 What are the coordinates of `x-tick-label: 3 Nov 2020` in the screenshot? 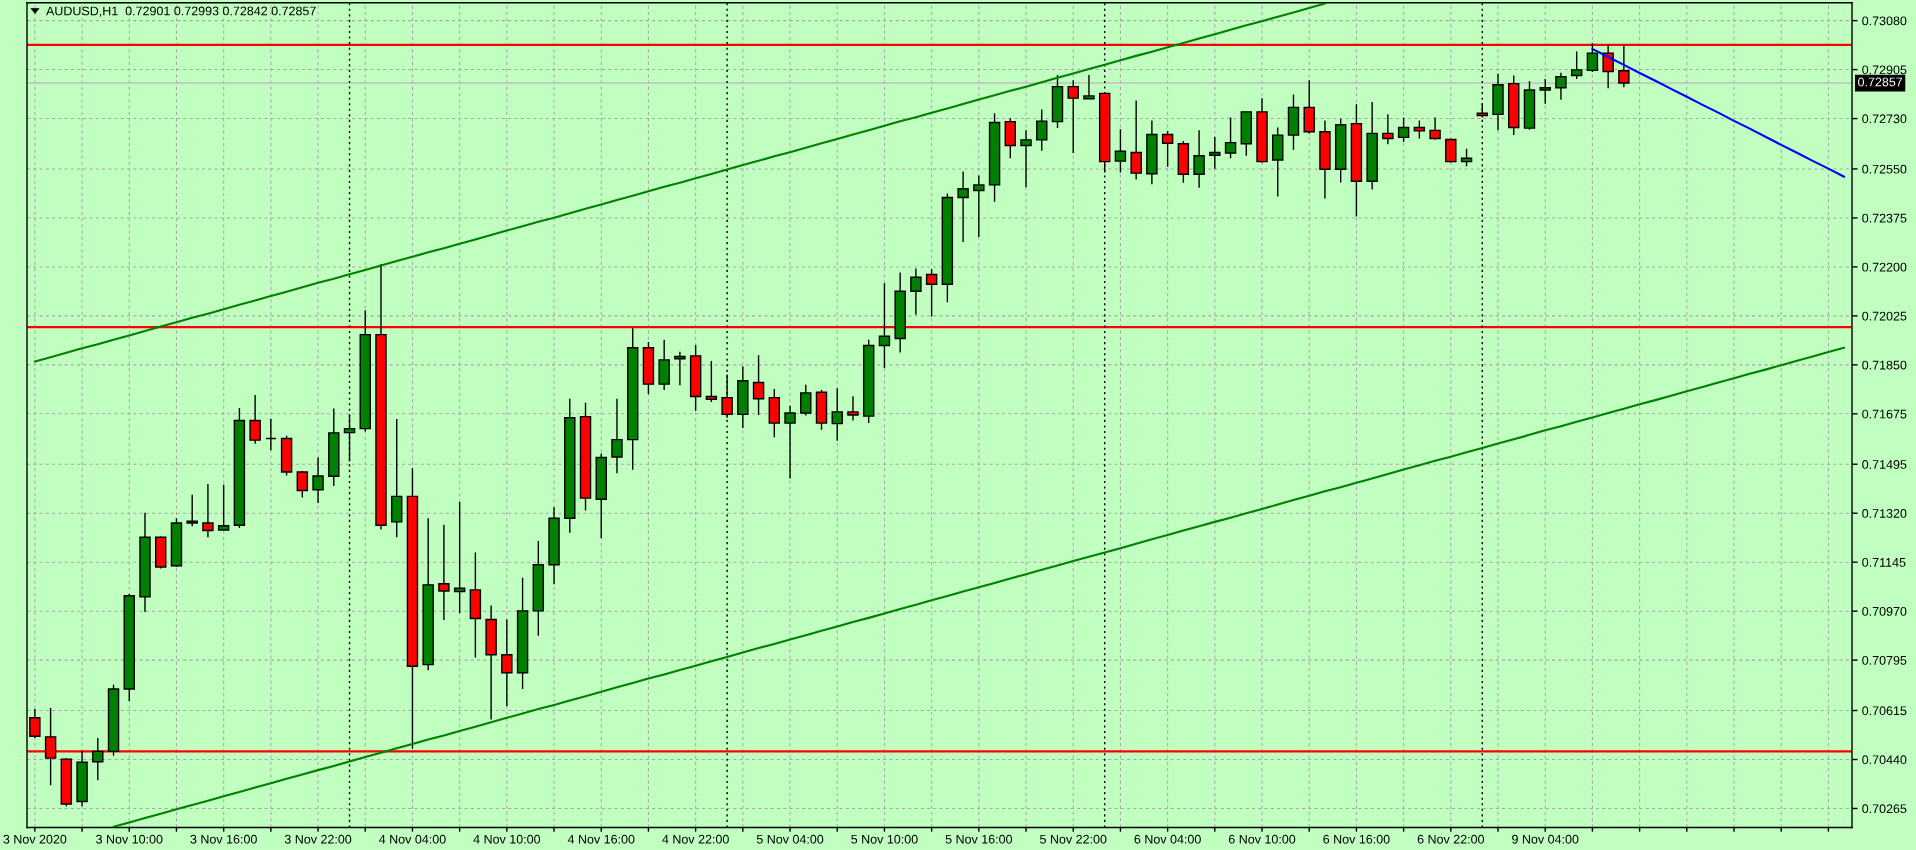 It's located at (35, 839).